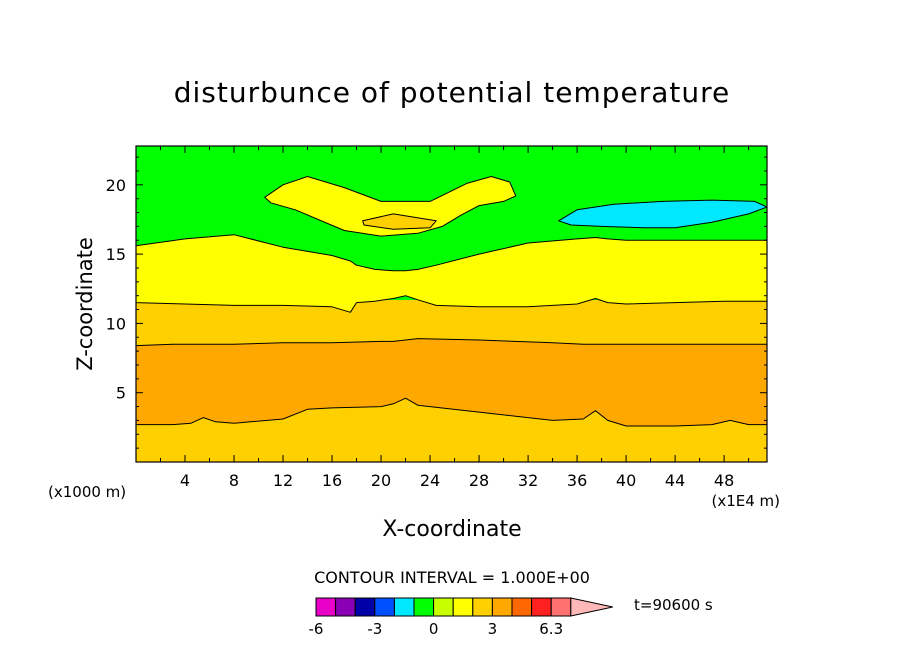 The height and width of the screenshot is (654, 904). I want to click on colorbar-tick-label: -3, so click(374, 629).